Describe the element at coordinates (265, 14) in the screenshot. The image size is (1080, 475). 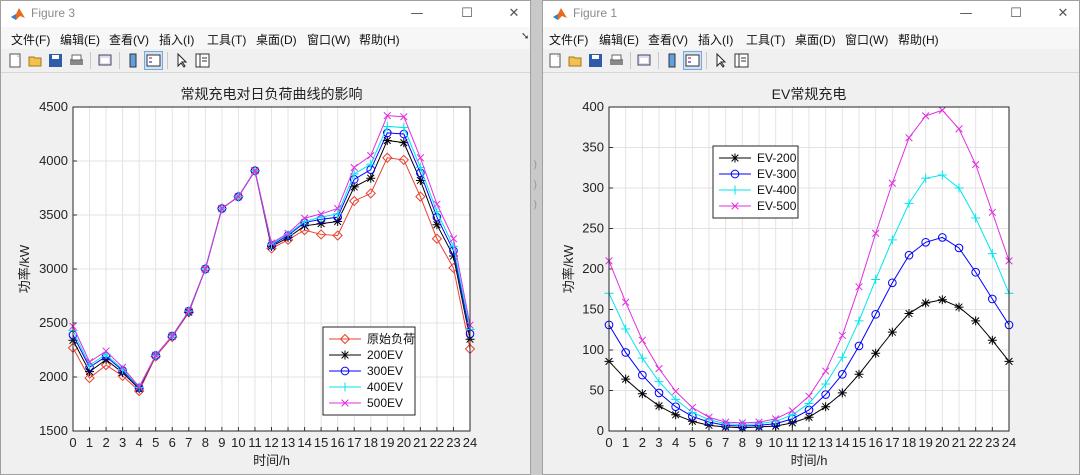
I see `title-bar: Figure 3 — ☐ ✕` at that location.